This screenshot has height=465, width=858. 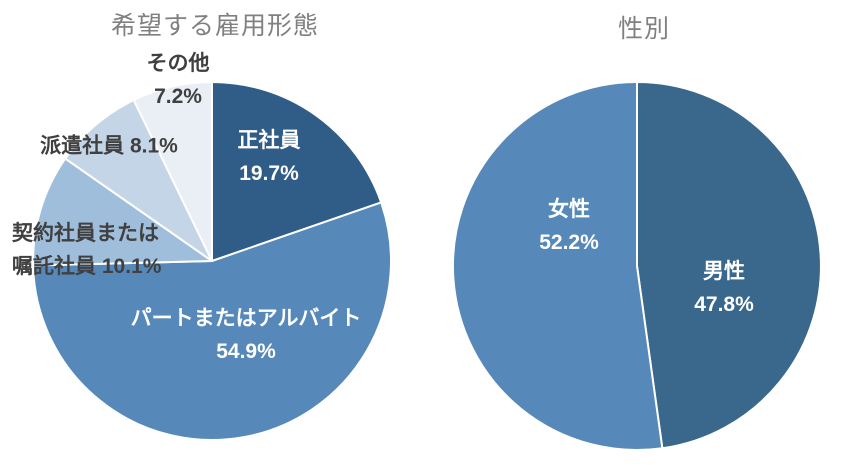 What do you see at coordinates (214, 26) in the screenshot?
I see `chart-title-employment-type: 希望する雇用形態` at bounding box center [214, 26].